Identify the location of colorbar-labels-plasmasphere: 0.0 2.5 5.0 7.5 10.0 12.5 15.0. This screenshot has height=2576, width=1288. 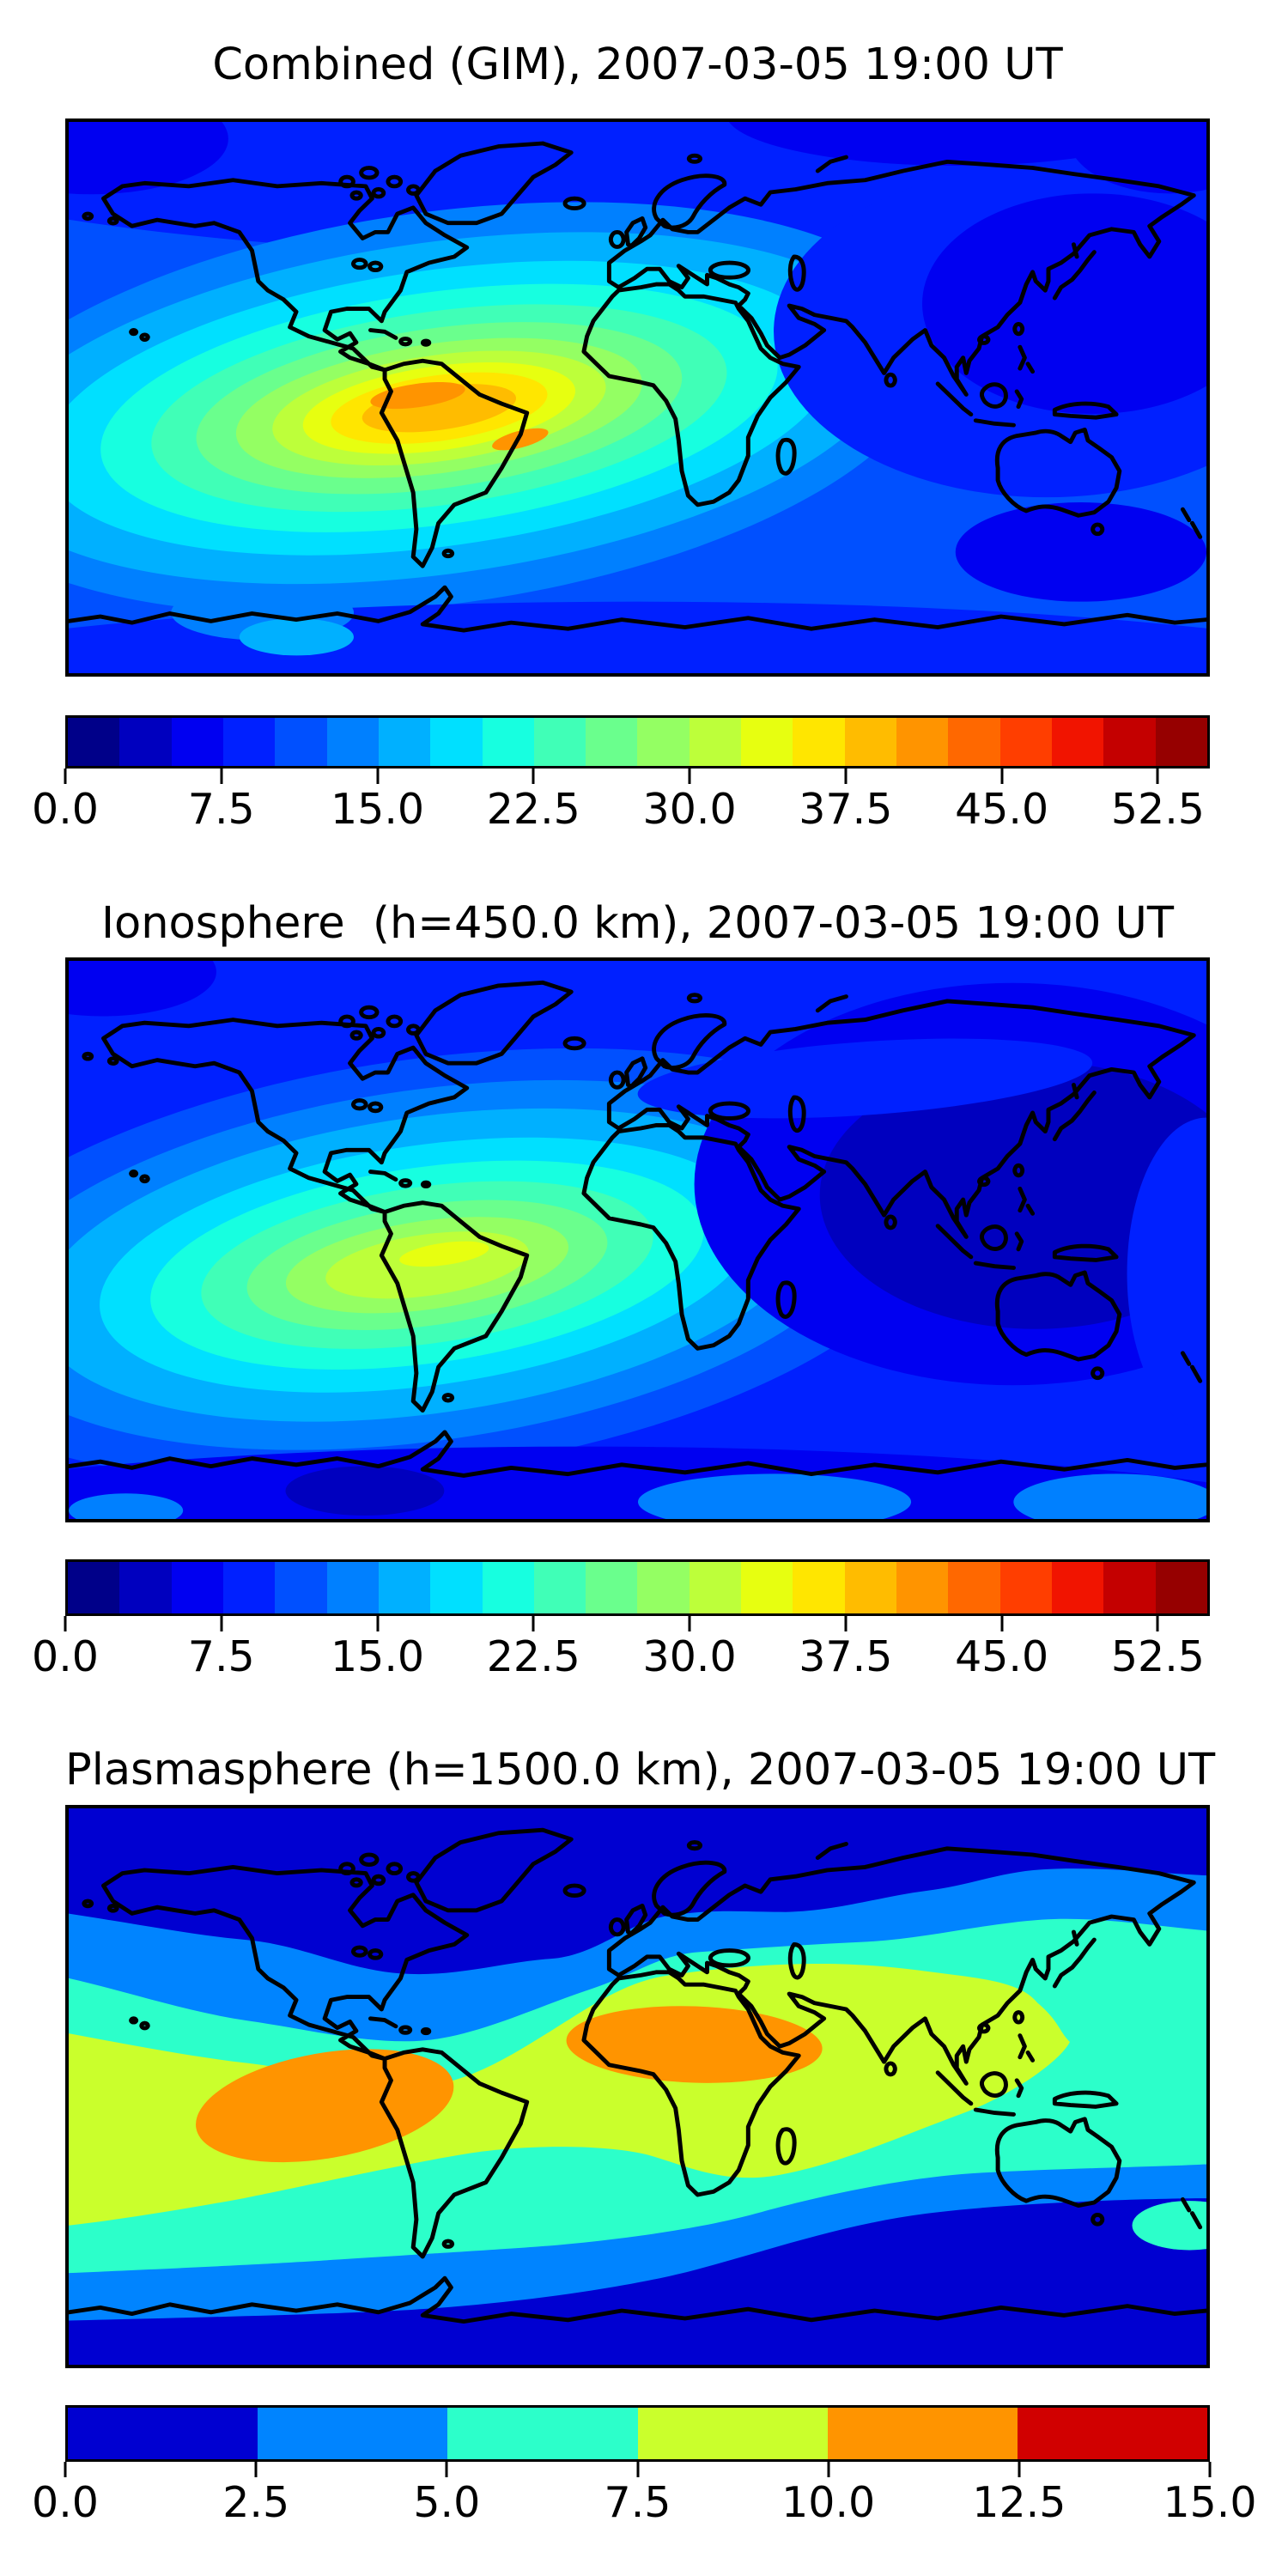
(644, 2504).